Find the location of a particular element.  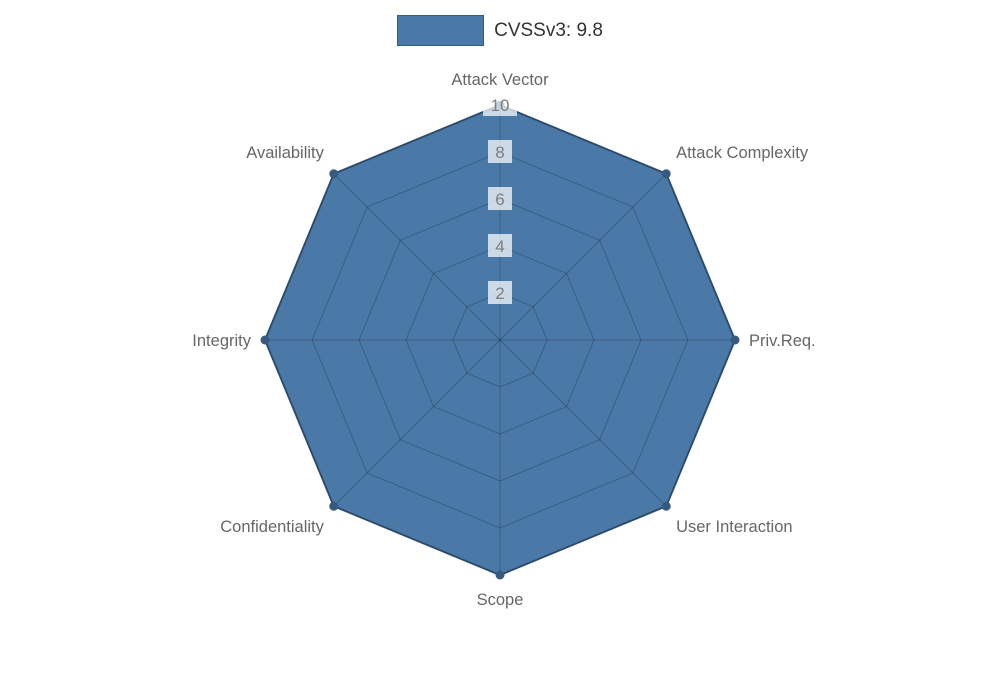

axis-label: User Interaction is located at coordinates (734, 527).